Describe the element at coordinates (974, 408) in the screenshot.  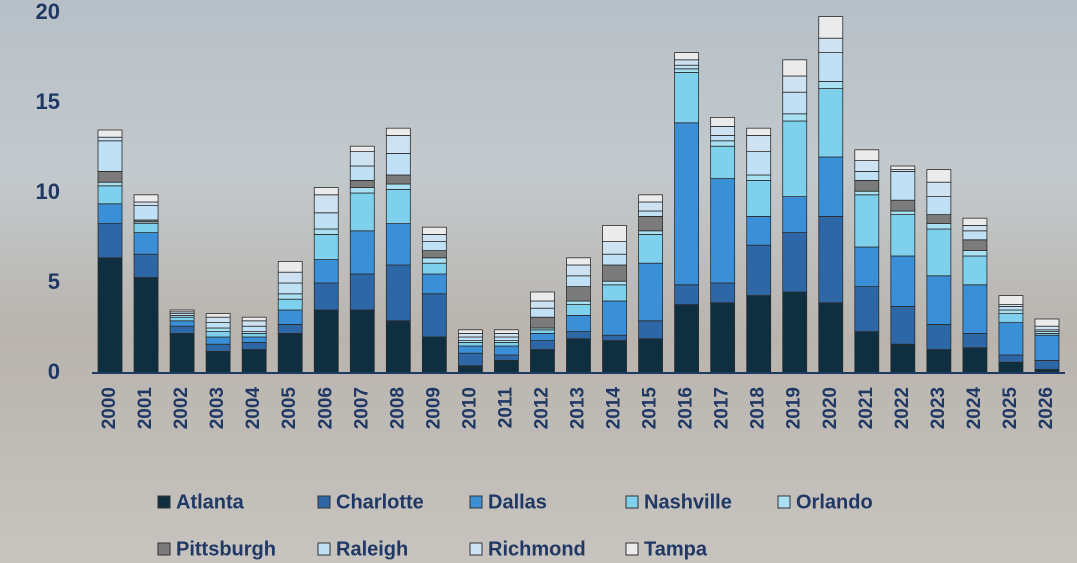
I see `x-tick-label: 2024` at that location.